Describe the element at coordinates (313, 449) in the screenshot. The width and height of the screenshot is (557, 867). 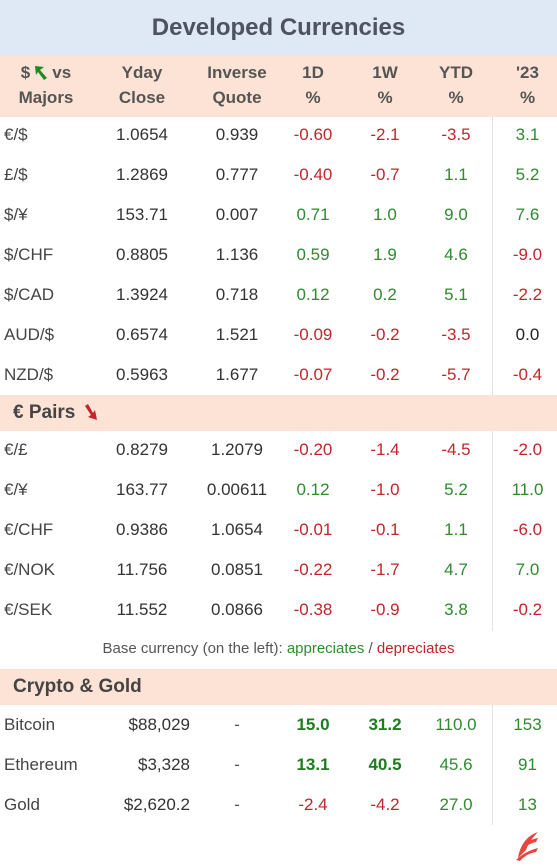
I see `table-cell-d1: -0.20` at that location.